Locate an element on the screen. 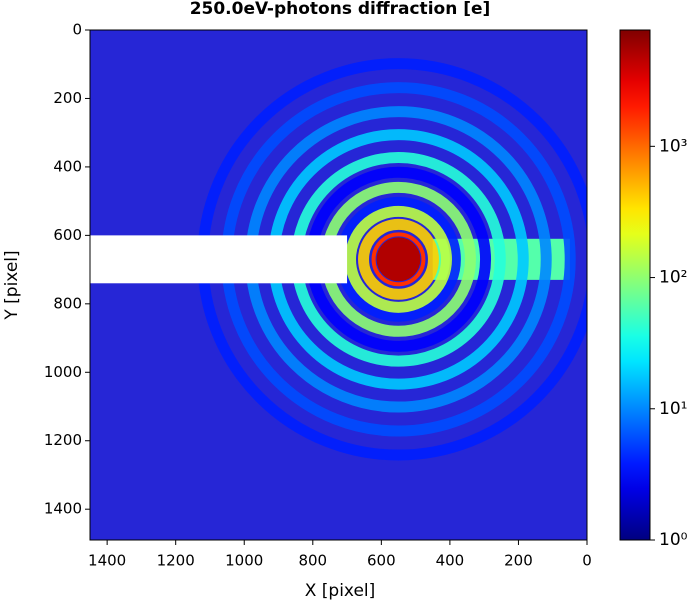  x-tick-label: 800 is located at coordinates (312, 561).